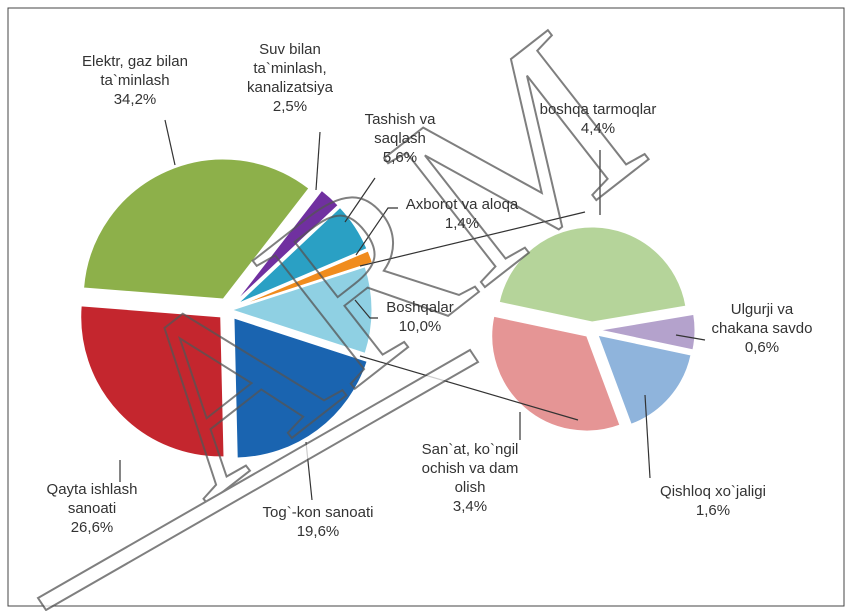  I want to click on slice-name: Suv bilan ta`minlash, kanalizatsiya, so click(290, 68).